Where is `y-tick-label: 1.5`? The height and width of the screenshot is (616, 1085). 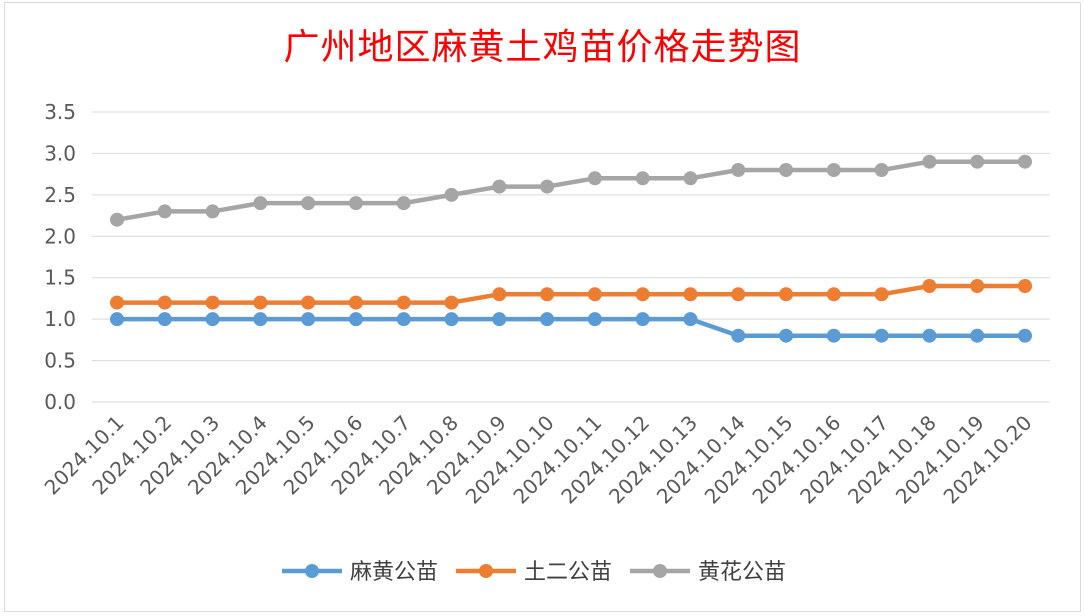
y-tick-label: 1.5 is located at coordinates (60, 278).